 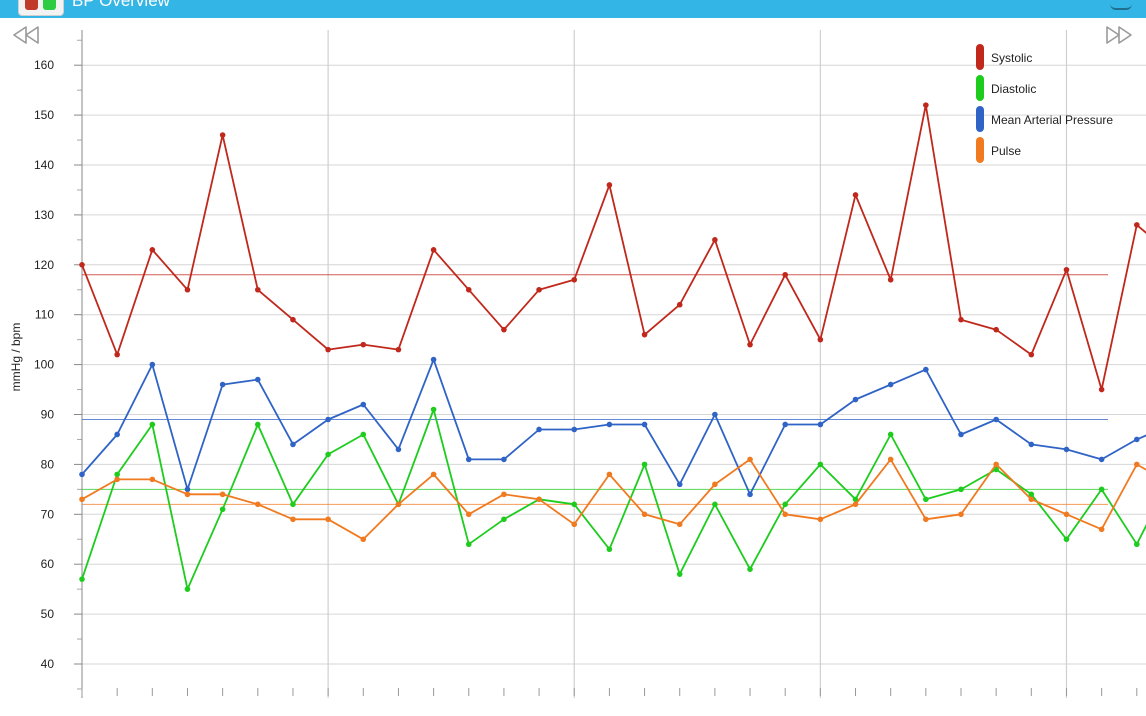 What do you see at coordinates (41, 8) in the screenshot?
I see `app-logo-icon` at bounding box center [41, 8].